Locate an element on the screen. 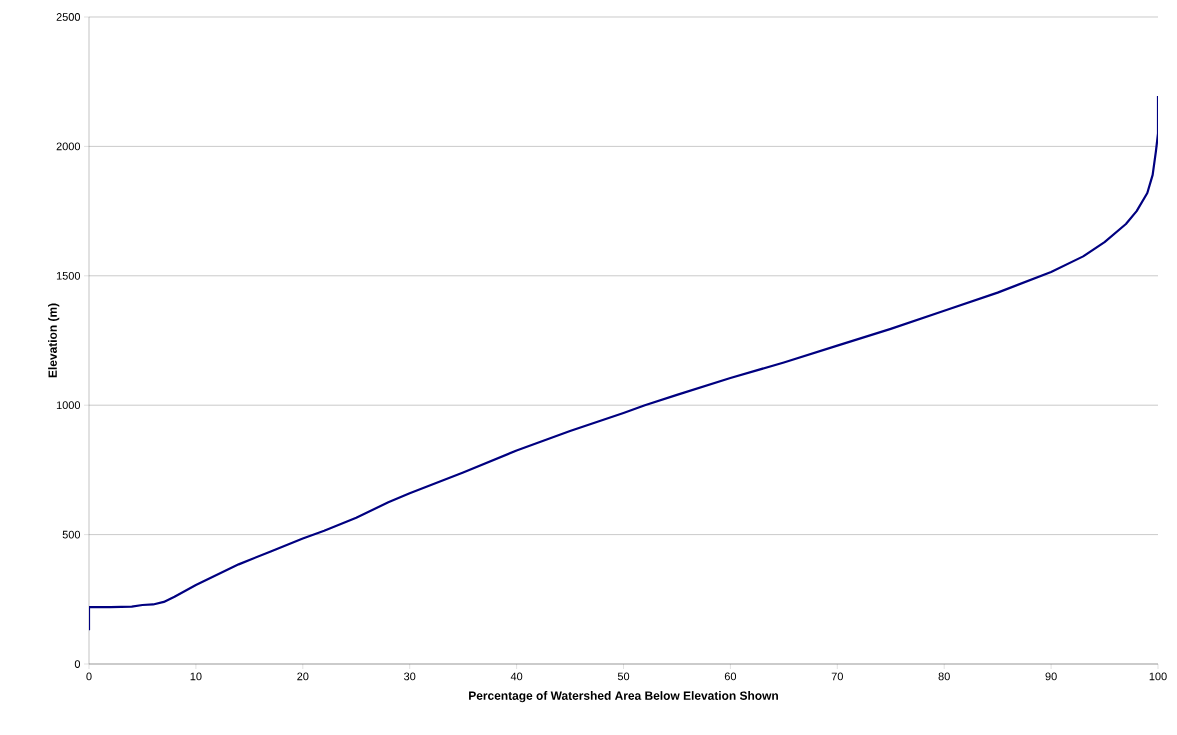  y-tick-label: 0 is located at coordinates (77, 664).